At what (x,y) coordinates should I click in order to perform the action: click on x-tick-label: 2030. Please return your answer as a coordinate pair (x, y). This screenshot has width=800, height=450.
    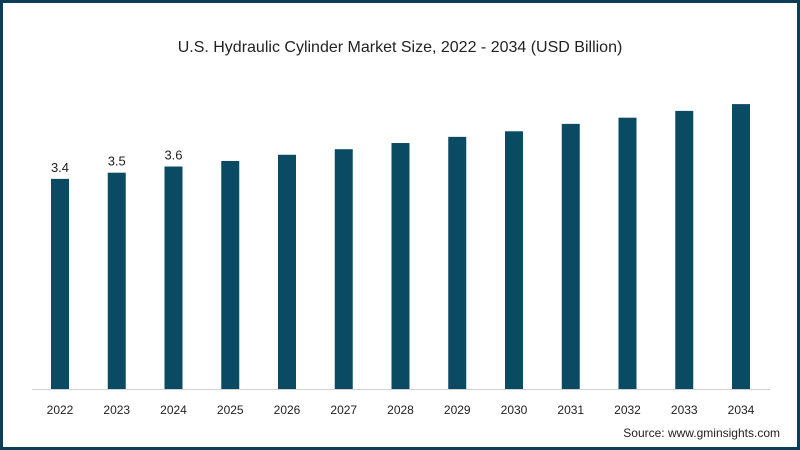
    Looking at the image, I should click on (514, 410).